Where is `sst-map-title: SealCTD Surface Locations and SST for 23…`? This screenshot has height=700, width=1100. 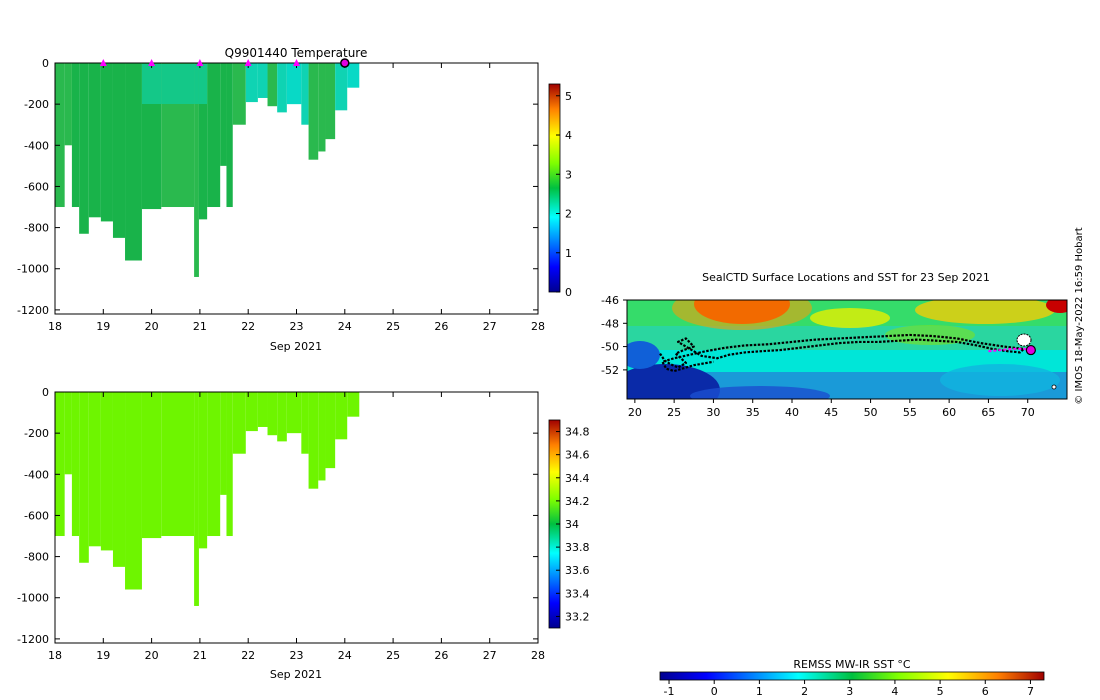 sst-map-title: SealCTD Surface Locations and SST for 23… is located at coordinates (846, 277).